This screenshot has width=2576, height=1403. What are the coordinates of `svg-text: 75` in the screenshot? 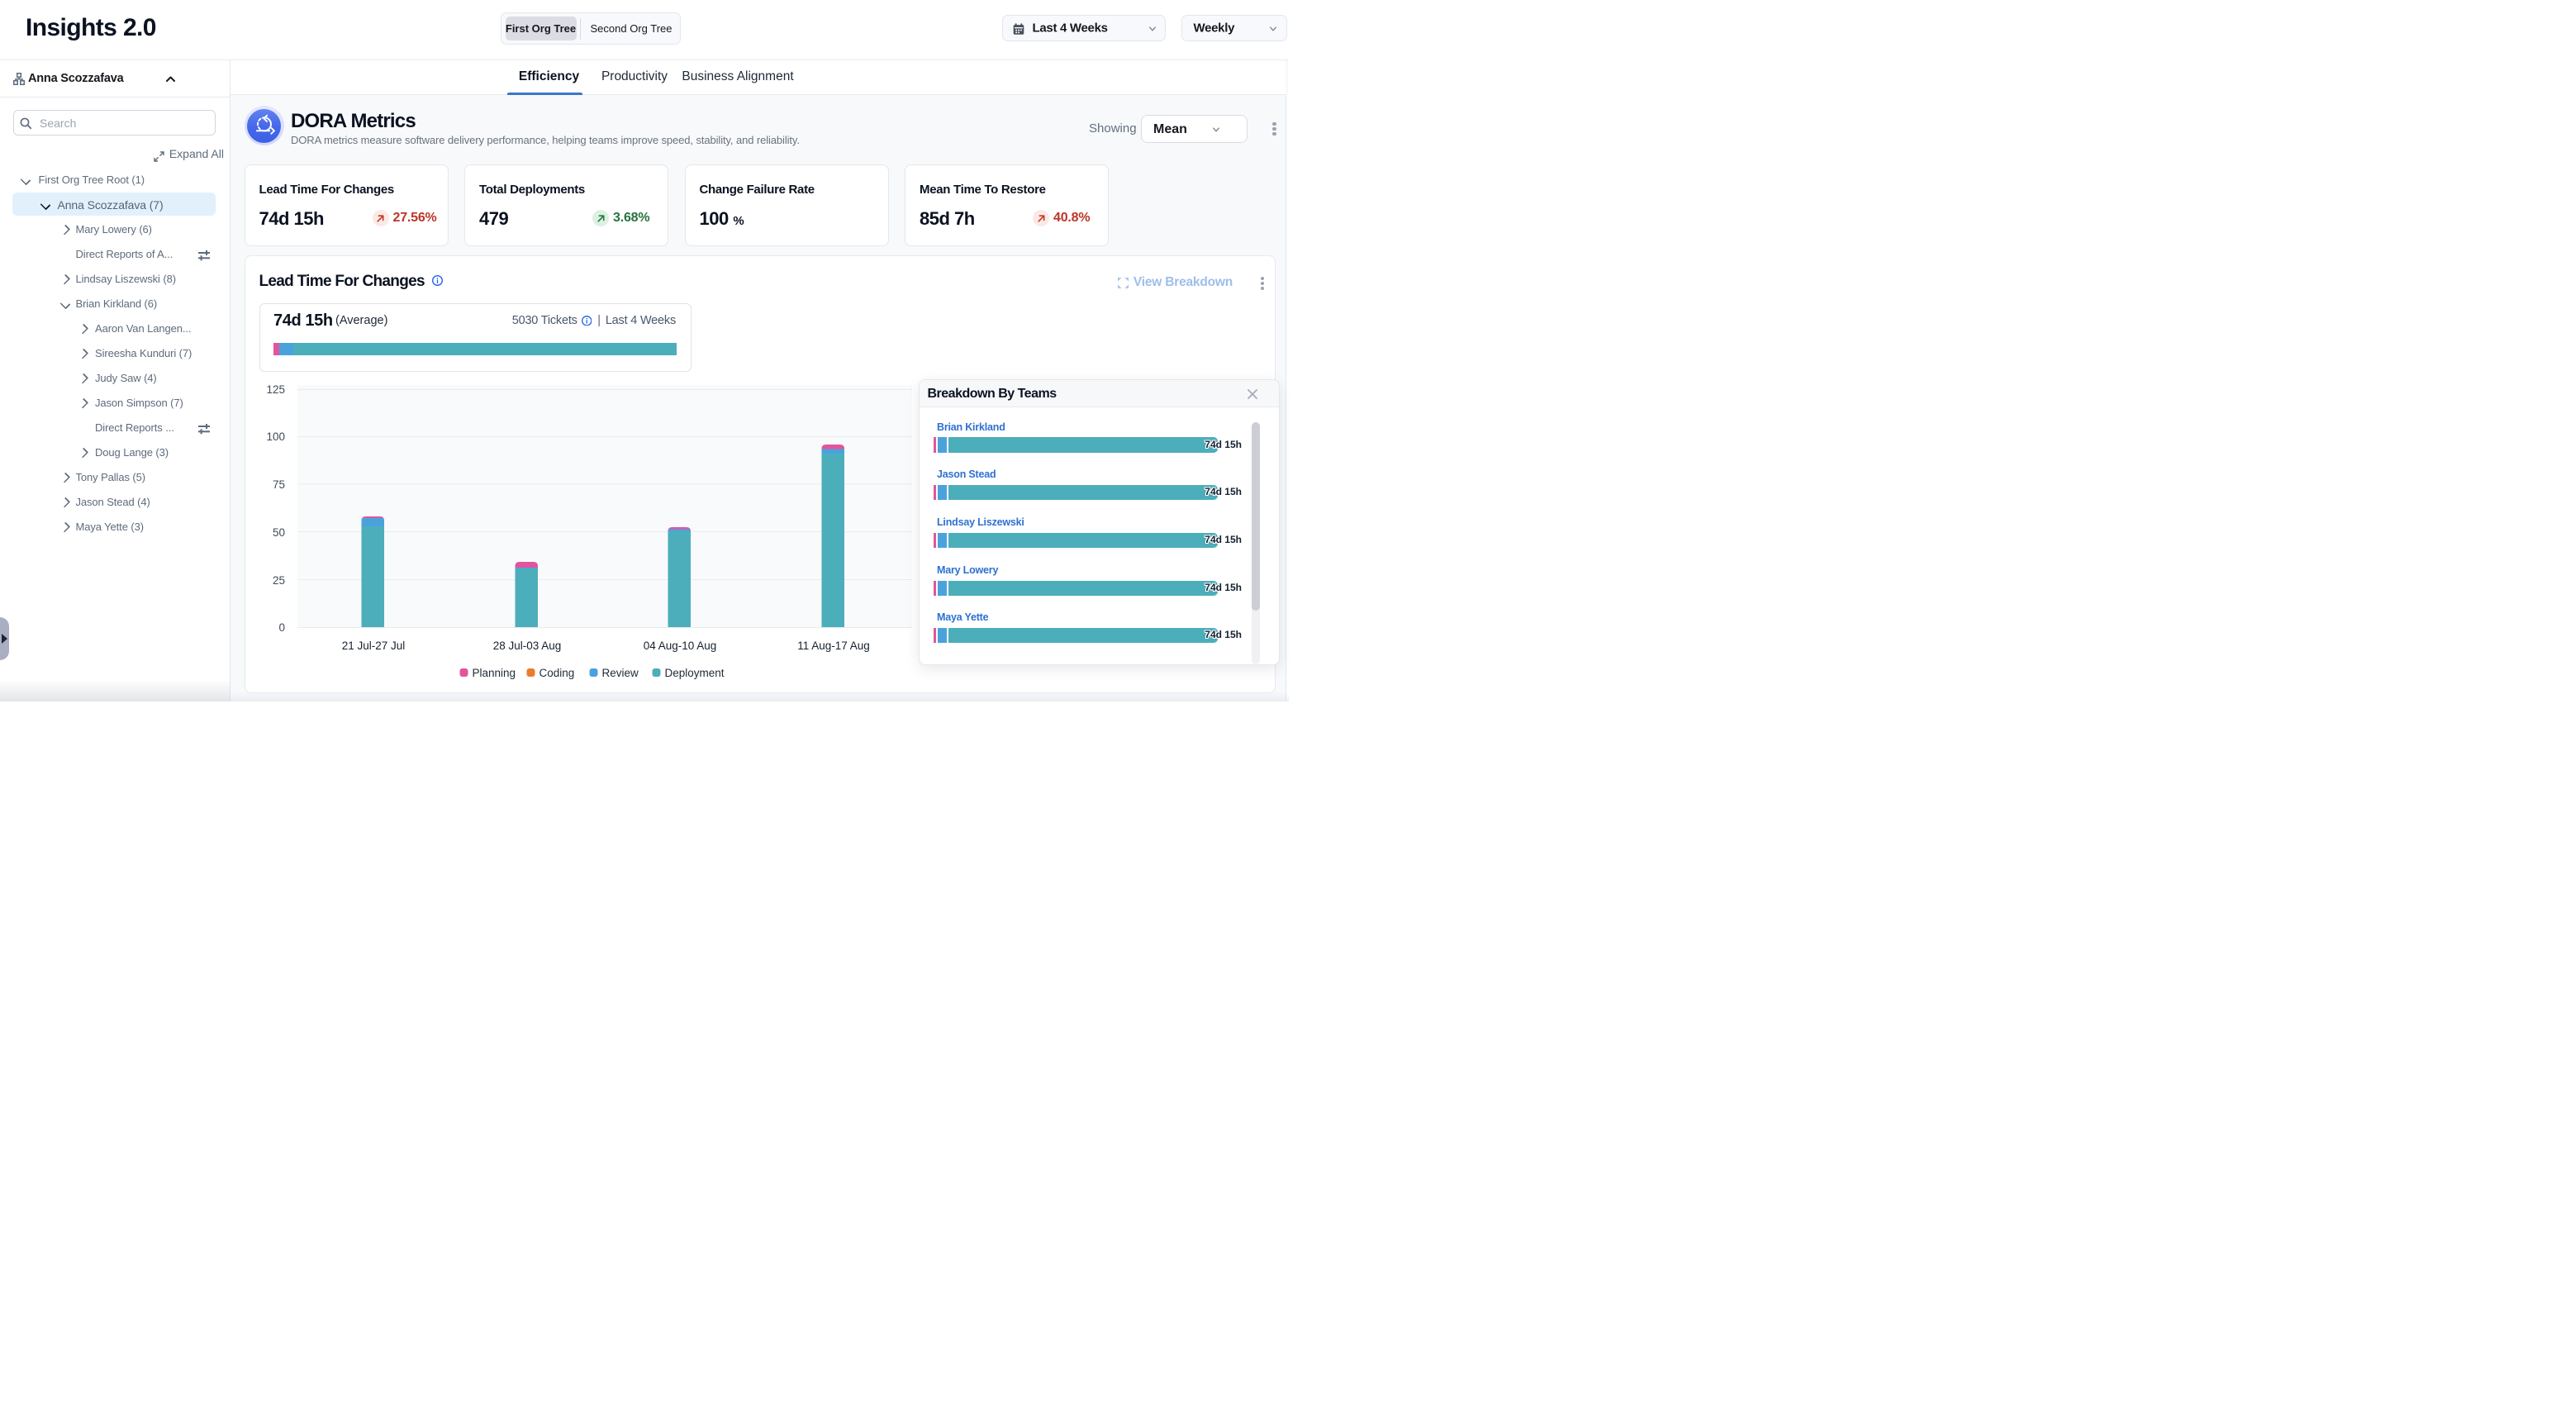 It's located at (278, 484).